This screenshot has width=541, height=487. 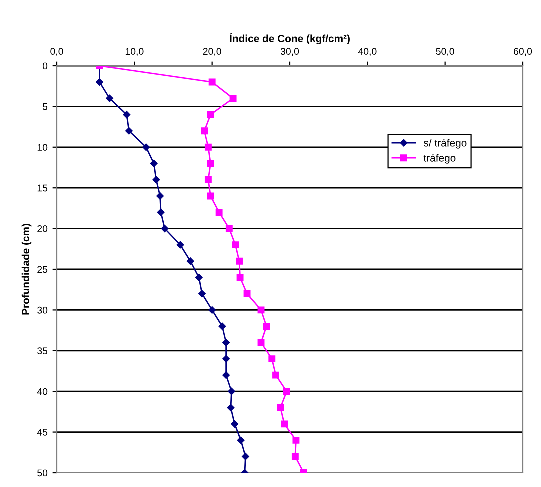 What do you see at coordinates (42, 432) in the screenshot?
I see `y-tick-label: 45` at bounding box center [42, 432].